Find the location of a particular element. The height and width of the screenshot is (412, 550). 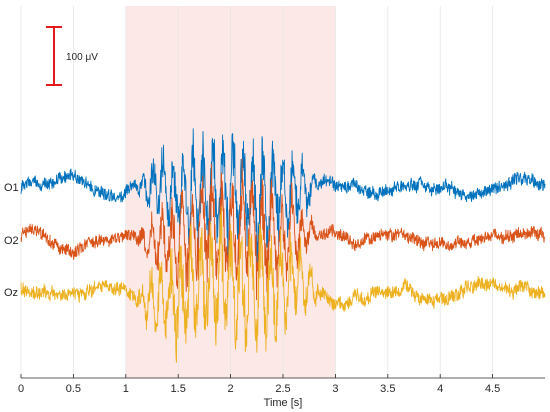

channel-label-o1: O1 is located at coordinates (11, 188).